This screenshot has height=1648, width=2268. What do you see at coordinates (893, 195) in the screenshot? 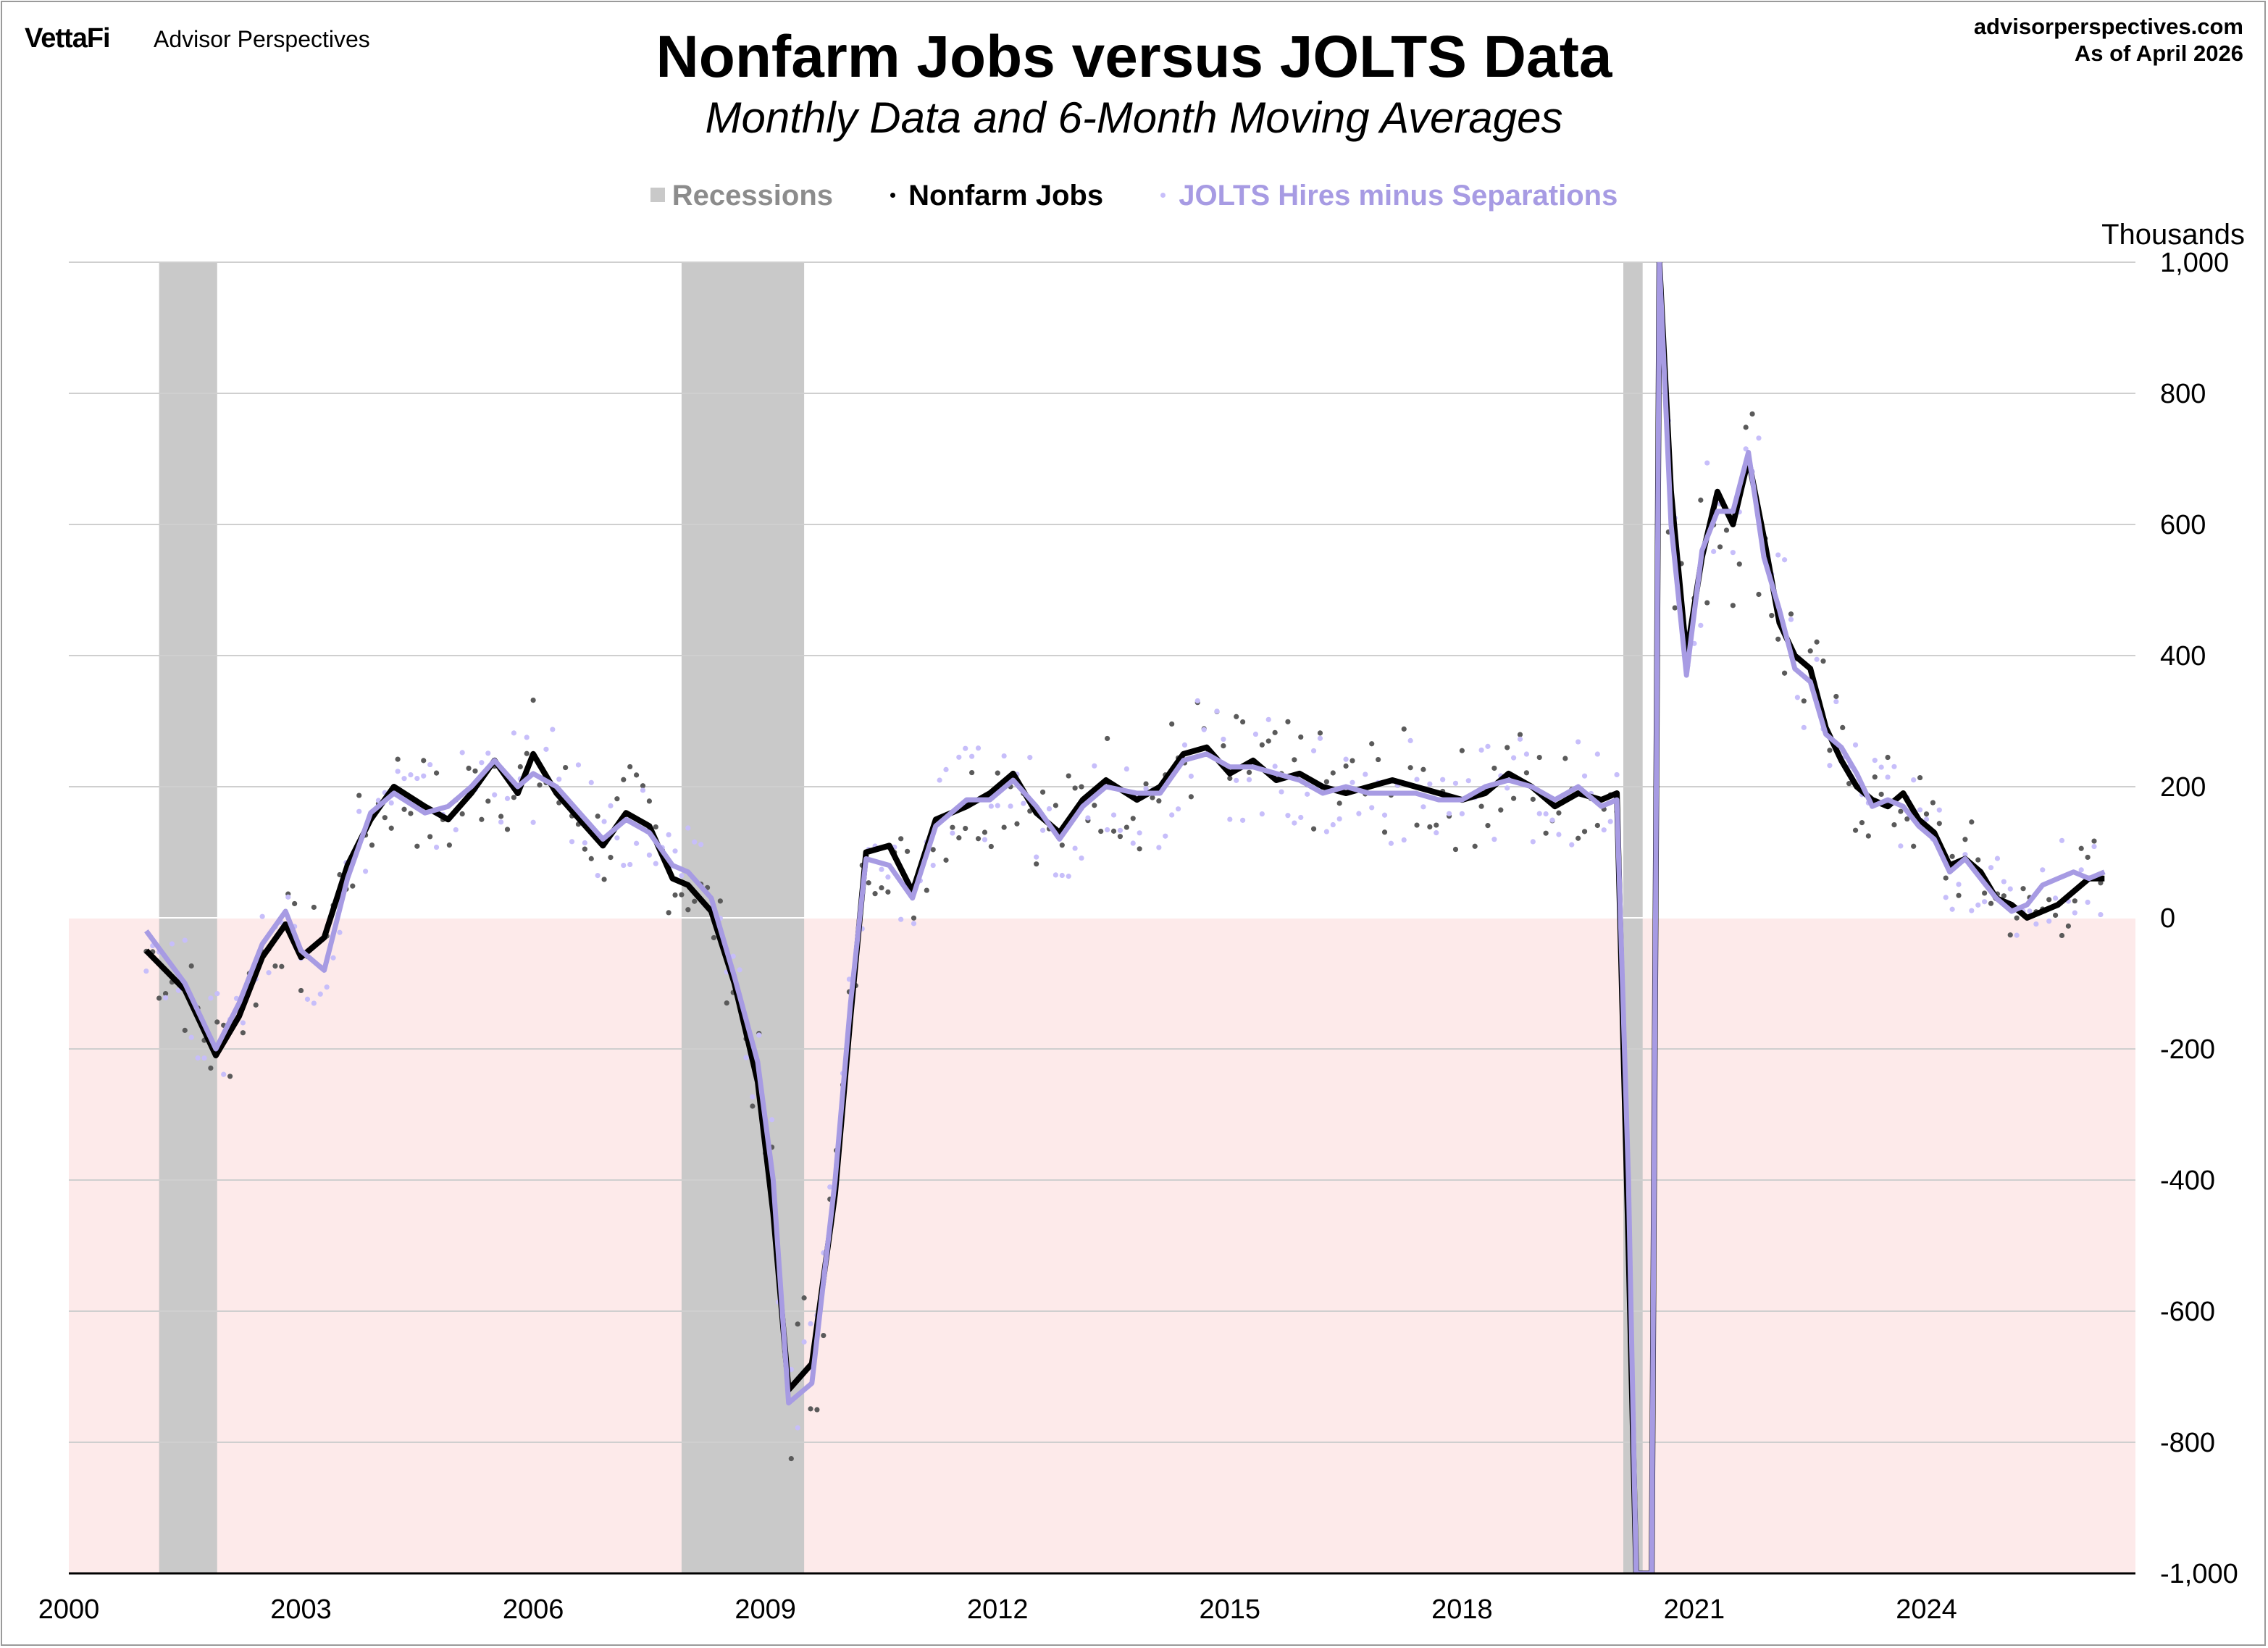
I see `legend-swatch-nonfarm` at bounding box center [893, 195].